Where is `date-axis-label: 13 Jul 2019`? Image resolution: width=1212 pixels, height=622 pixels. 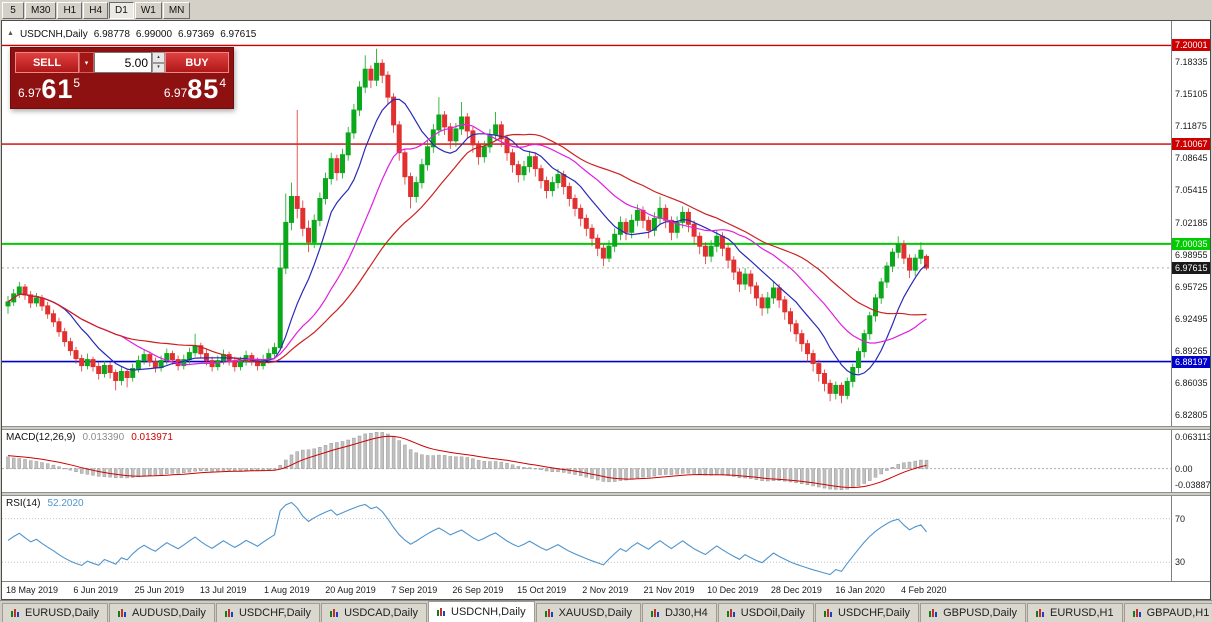 date-axis-label: 13 Jul 2019 is located at coordinates (223, 590).